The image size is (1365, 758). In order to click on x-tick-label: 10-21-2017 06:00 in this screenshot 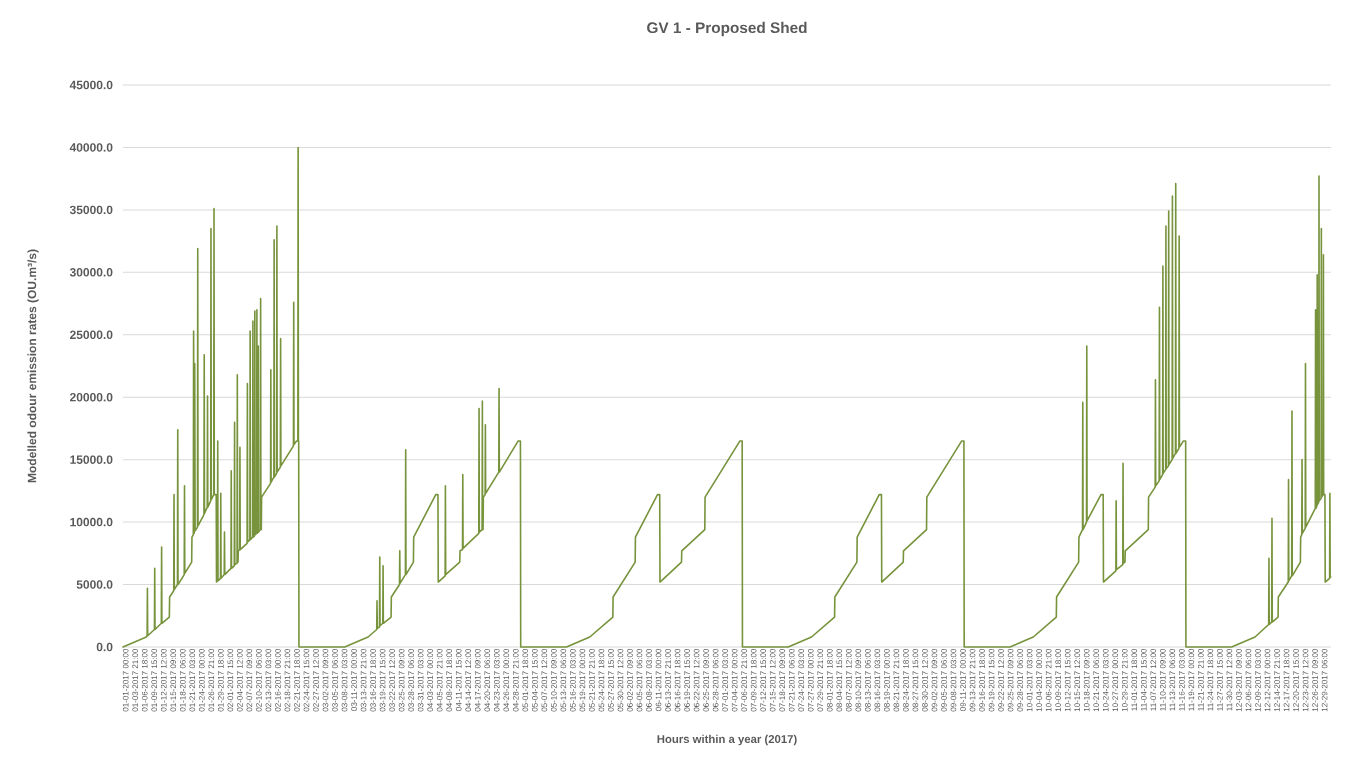, I will do `click(1096, 680)`.